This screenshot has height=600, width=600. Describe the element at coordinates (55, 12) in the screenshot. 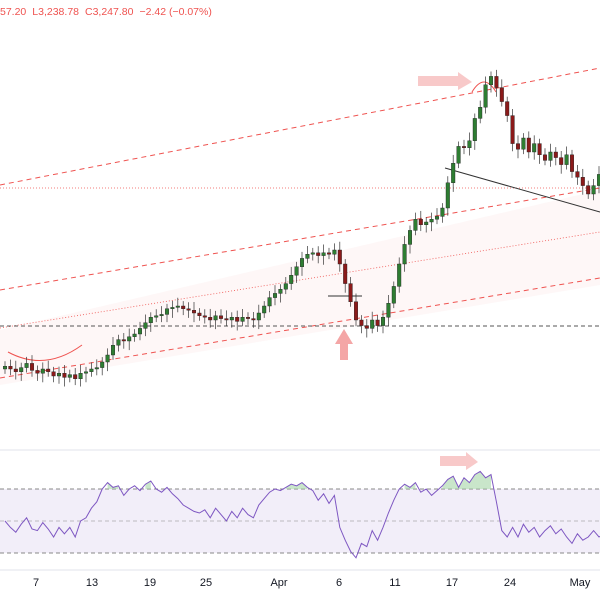

I see `low-value: L3,238.78` at that location.